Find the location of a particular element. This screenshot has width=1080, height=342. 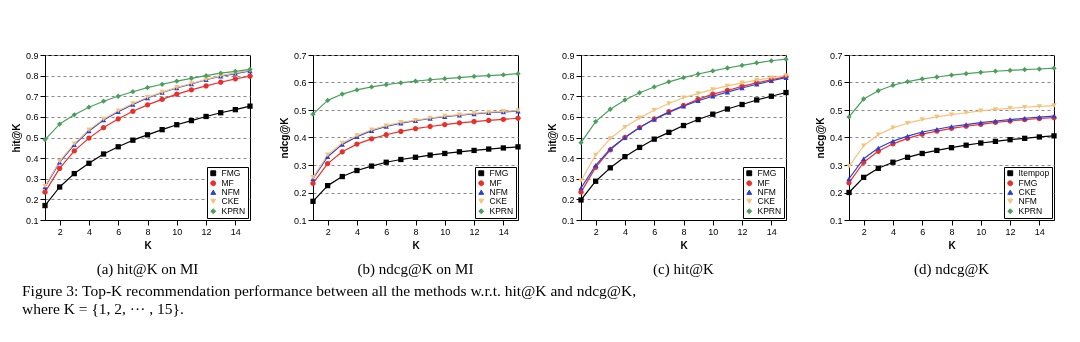

caption: Figure 3: Top-K recommendation performance between all the methods w.r.t. hit@K and ndcg@K, is located at coordinates (330, 291).